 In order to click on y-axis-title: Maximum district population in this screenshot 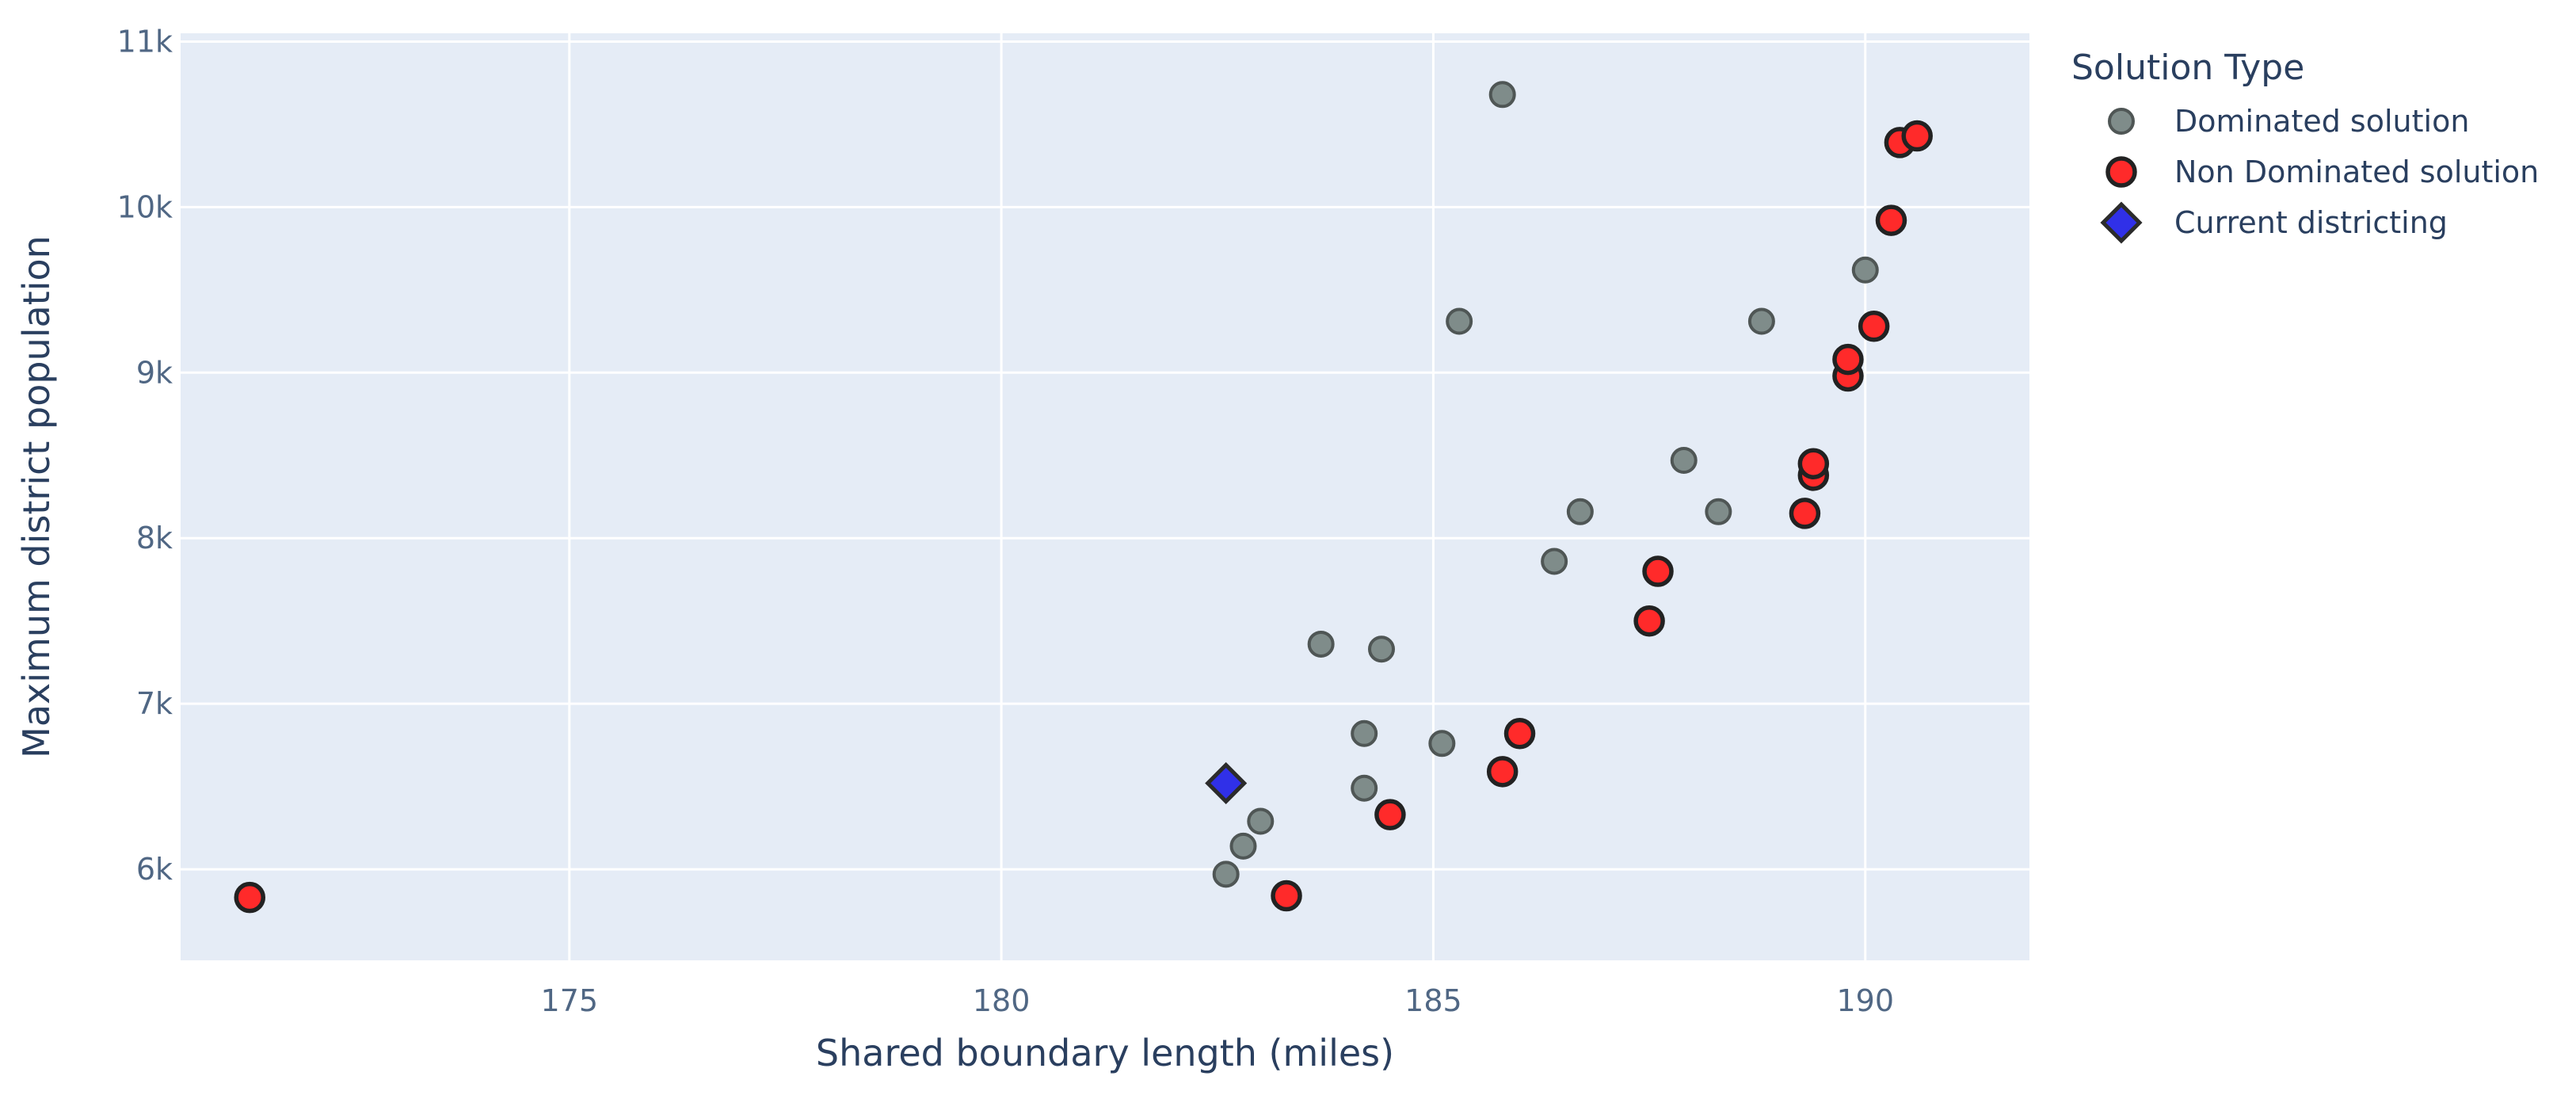, I will do `click(36, 497)`.